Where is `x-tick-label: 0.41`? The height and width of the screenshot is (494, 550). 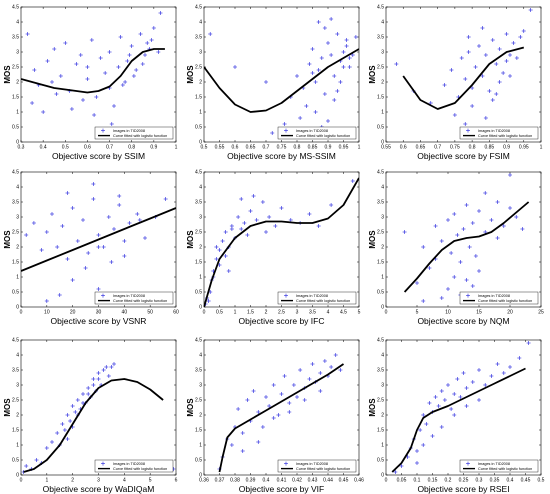 x-tick-label: 0.41 is located at coordinates (282, 481).